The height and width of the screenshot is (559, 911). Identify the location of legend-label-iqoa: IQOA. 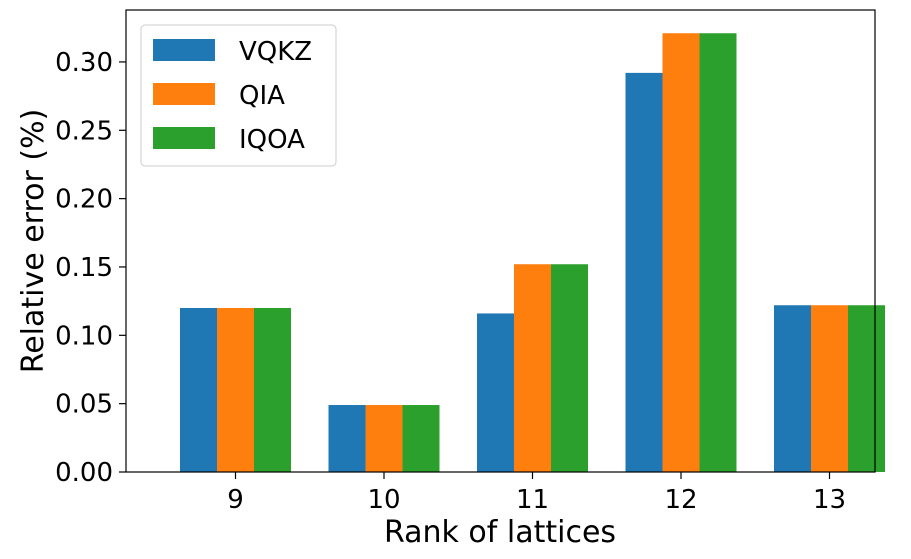
(272, 140).